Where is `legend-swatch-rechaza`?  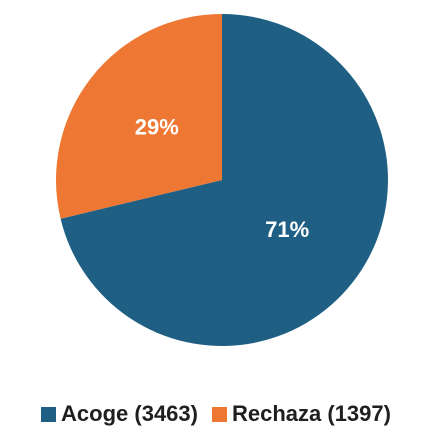
legend-swatch-rechaza is located at coordinates (219, 414).